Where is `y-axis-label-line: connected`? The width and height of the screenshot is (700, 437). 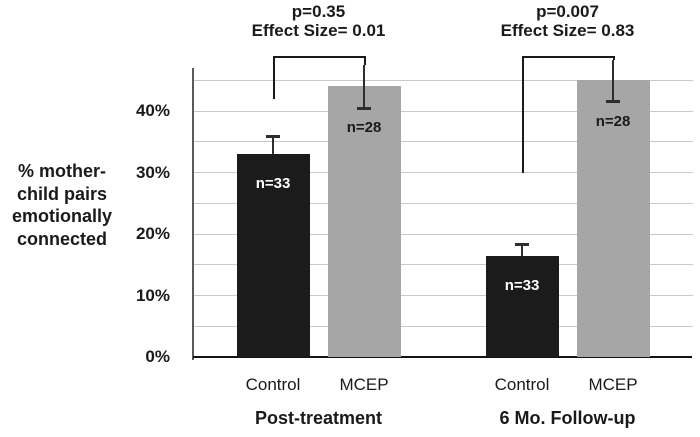 y-axis-label-line: connected is located at coordinates (62, 238).